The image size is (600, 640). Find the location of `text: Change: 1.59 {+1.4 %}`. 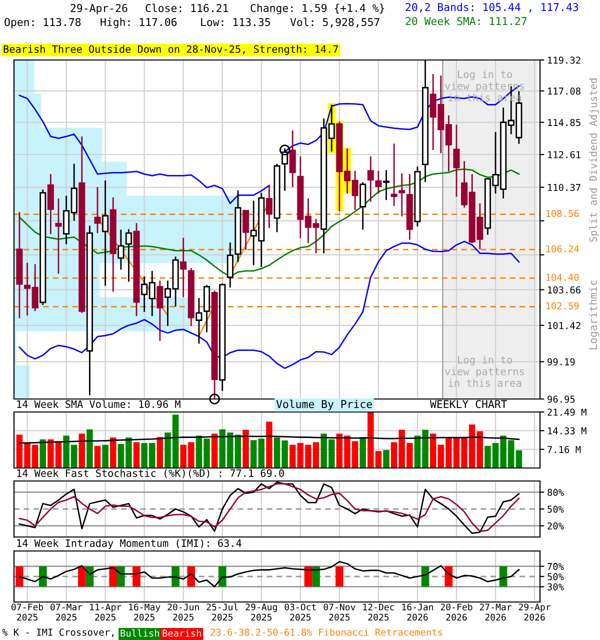

text: Change: 1.59 {+1.4 %} is located at coordinates (317, 9).